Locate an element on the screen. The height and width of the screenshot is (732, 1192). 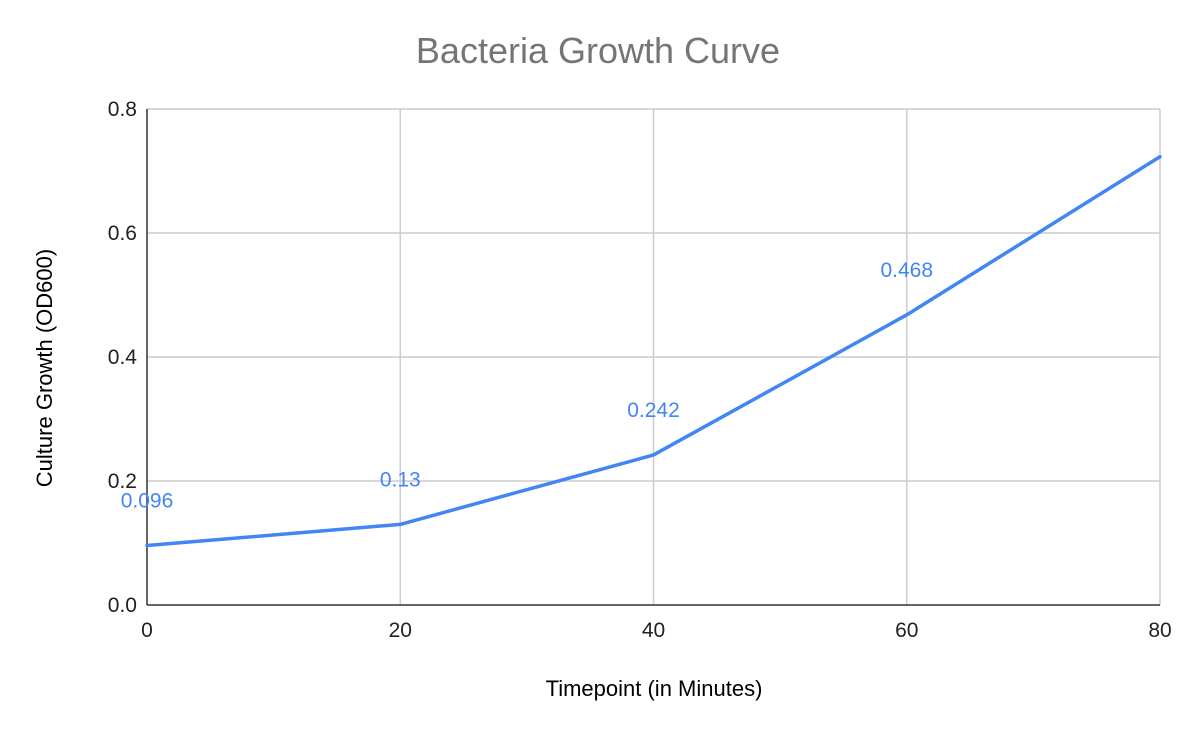
y-tick-label: 0.2 is located at coordinates (122, 481).